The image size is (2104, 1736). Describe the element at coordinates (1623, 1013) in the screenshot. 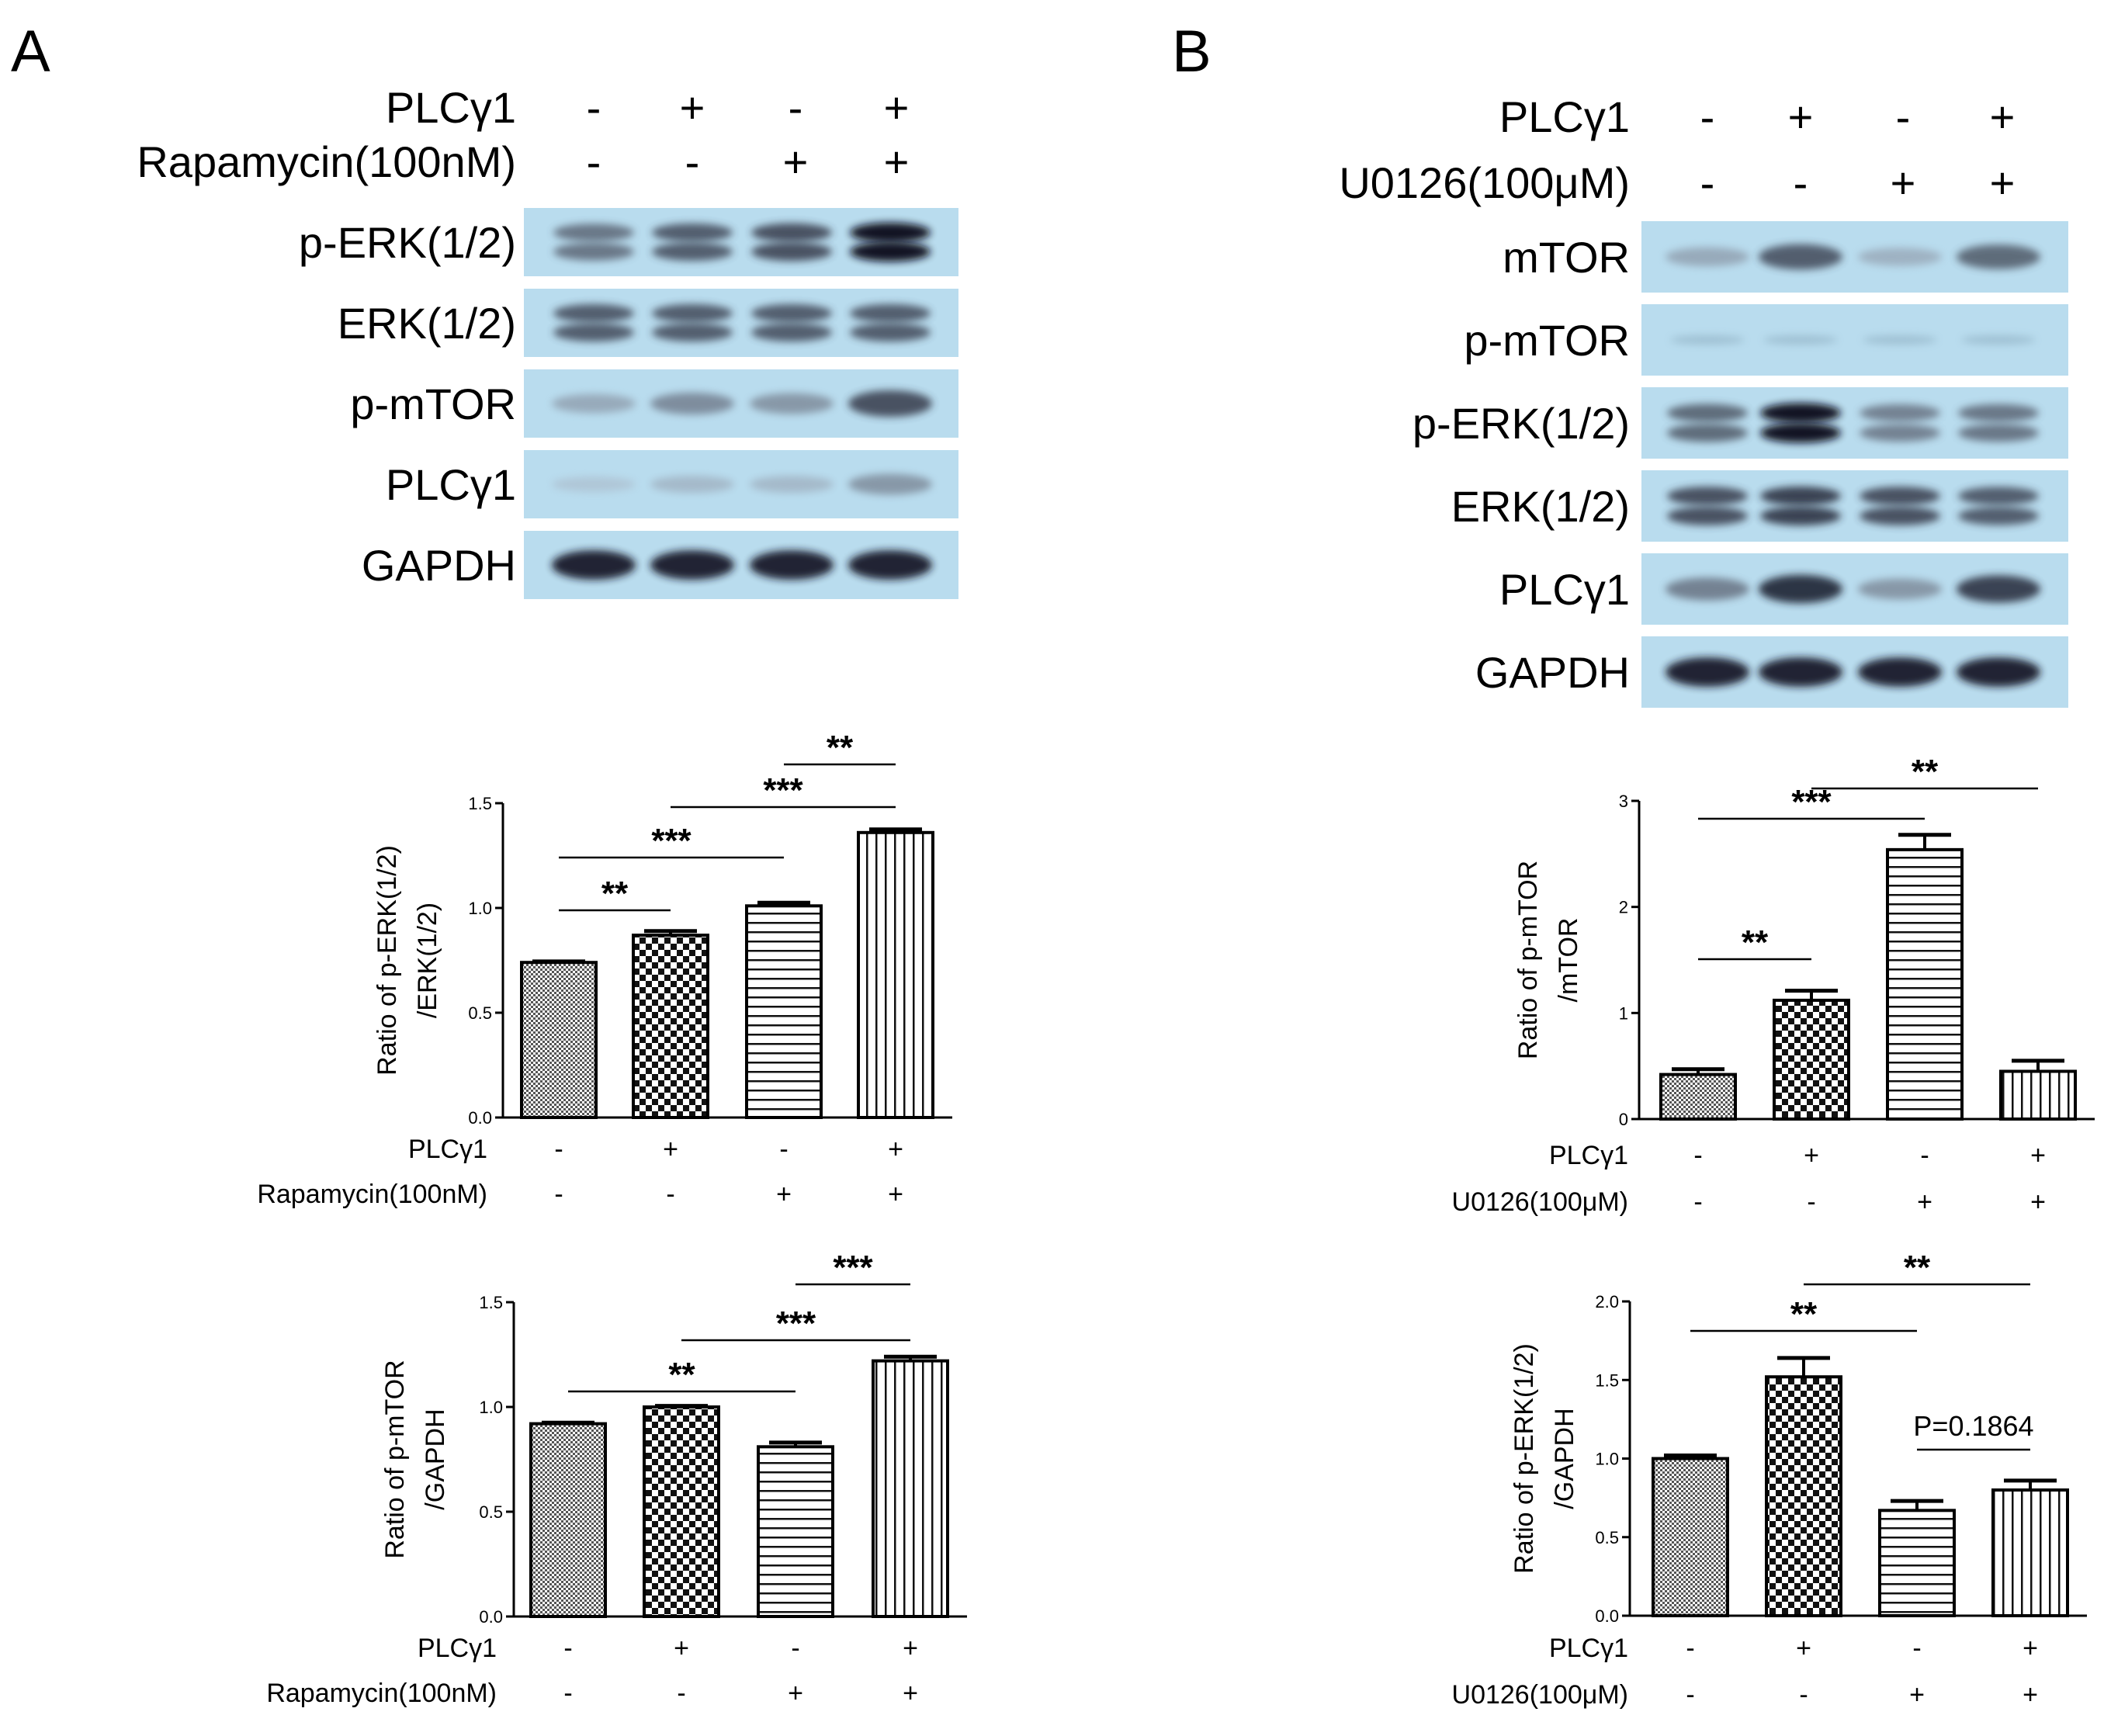

I see `y-tick-label: 1` at that location.